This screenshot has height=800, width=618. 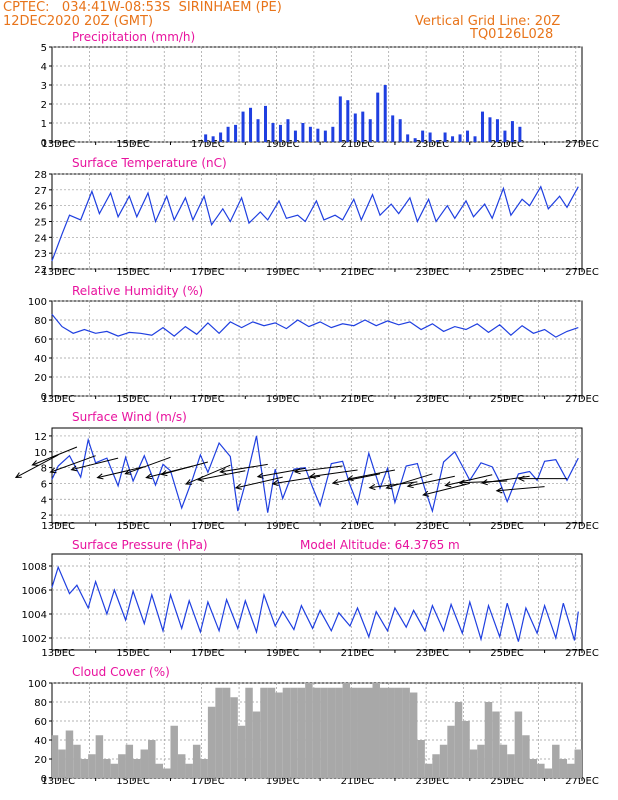 I want to click on y-tick-label: 100, so click(x=37, y=684).